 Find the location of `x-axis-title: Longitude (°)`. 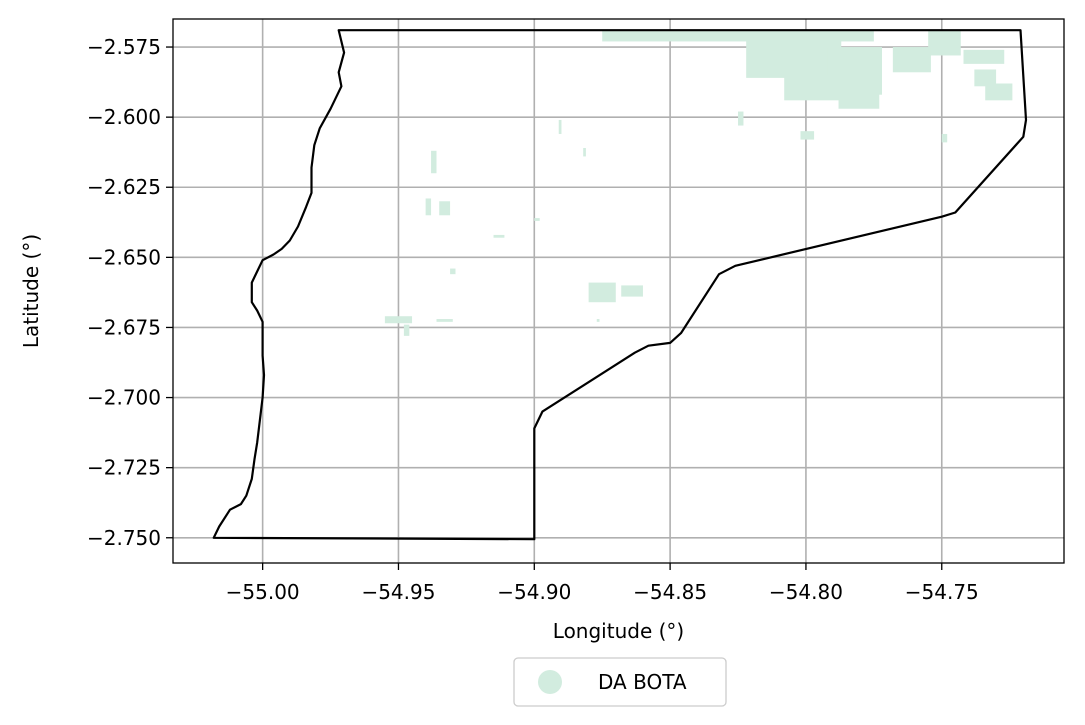

x-axis-title: Longitude (°) is located at coordinates (618, 631).